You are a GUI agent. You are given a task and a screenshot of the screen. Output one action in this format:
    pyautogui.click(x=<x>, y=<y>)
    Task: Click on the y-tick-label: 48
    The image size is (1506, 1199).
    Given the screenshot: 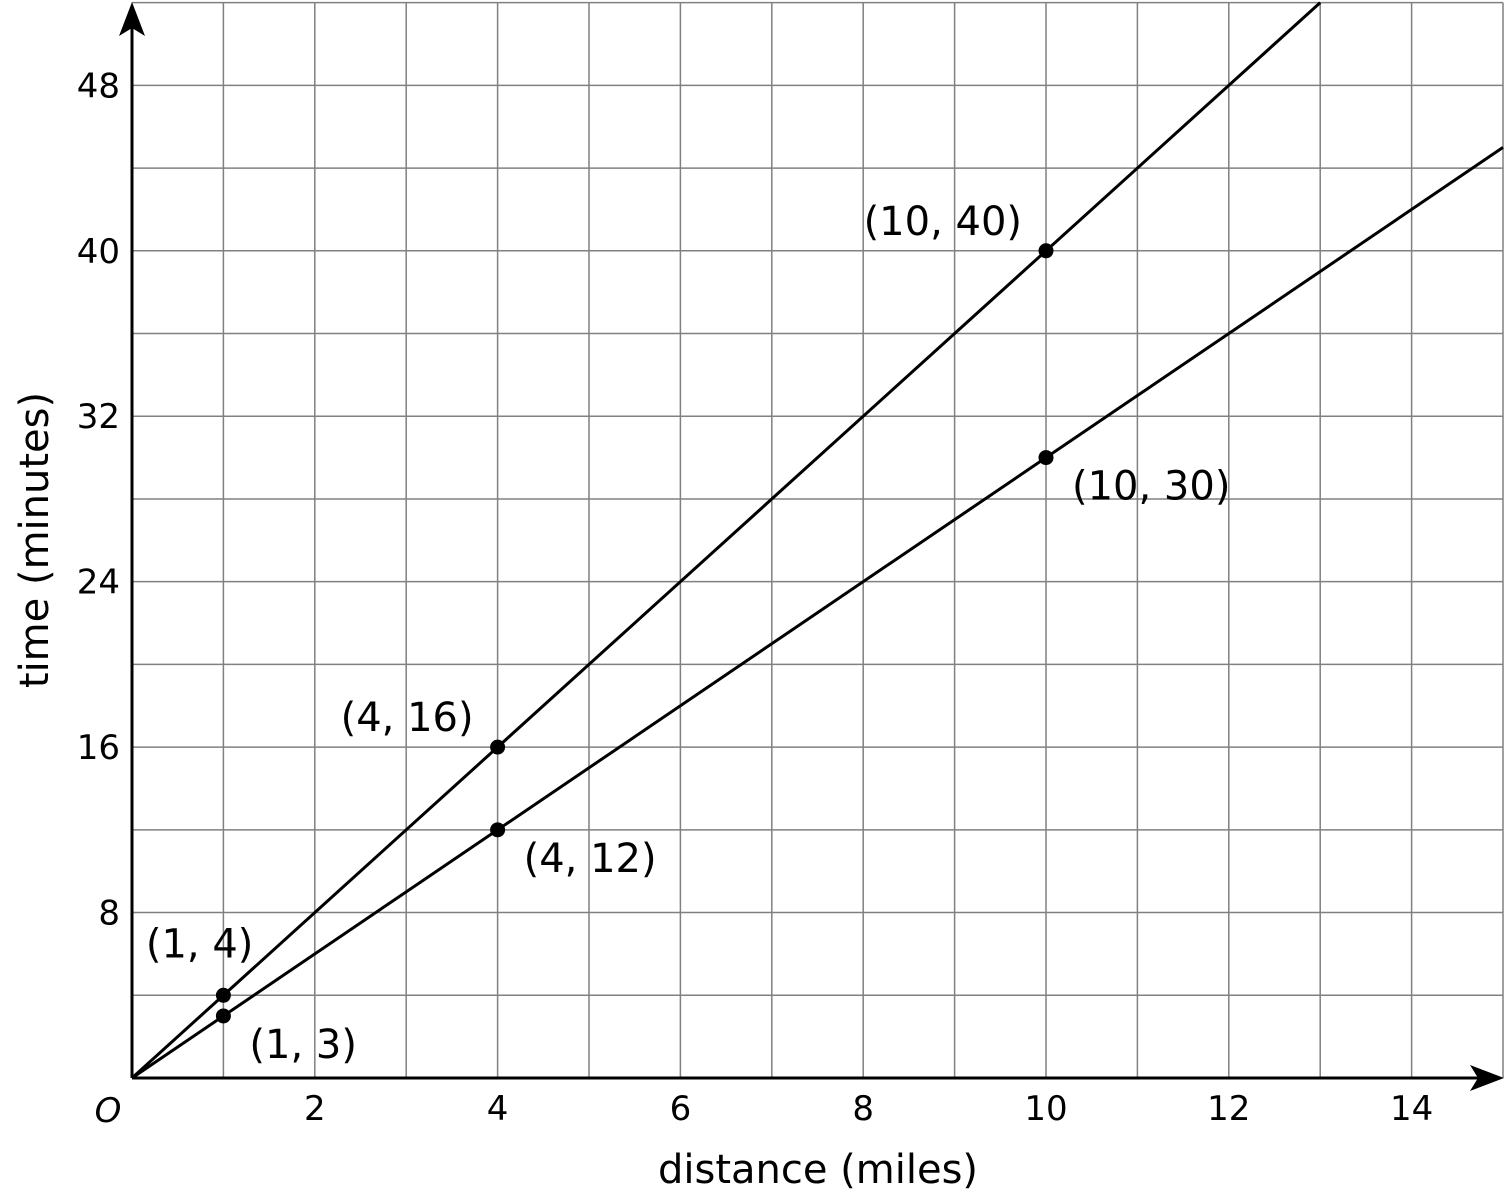 What is the action you would take?
    pyautogui.click(x=98, y=86)
    